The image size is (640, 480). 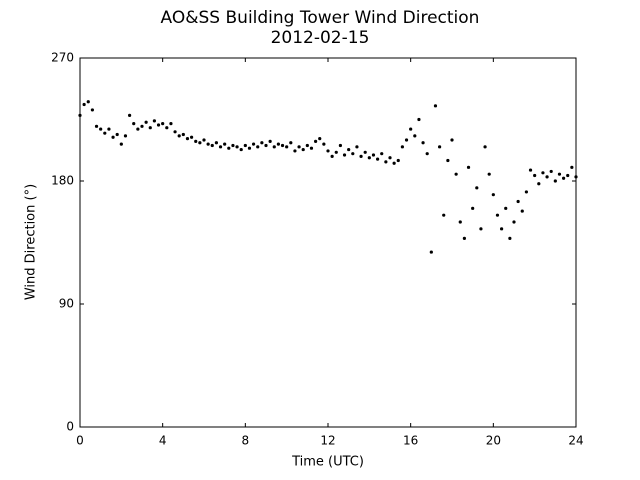 I want to click on chart-subtitle: 2012-02-15, so click(x=320, y=38).